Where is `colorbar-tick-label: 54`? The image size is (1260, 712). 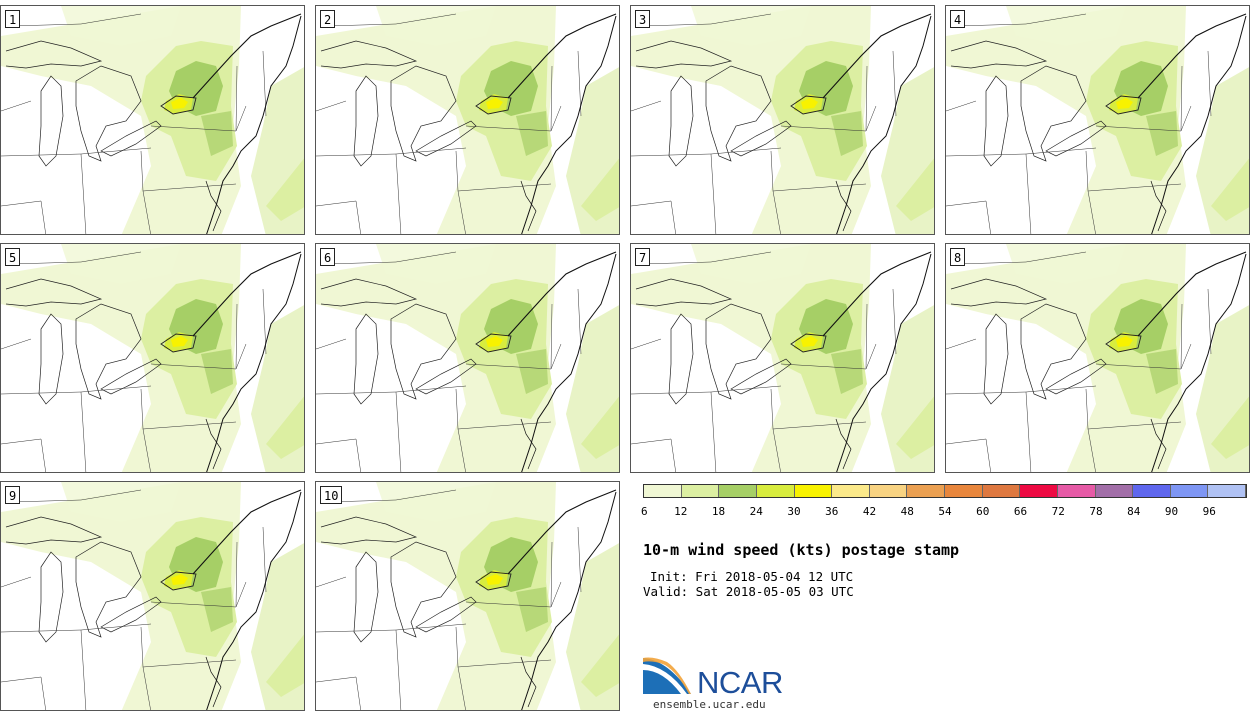 colorbar-tick-label: 54 is located at coordinates (945, 511).